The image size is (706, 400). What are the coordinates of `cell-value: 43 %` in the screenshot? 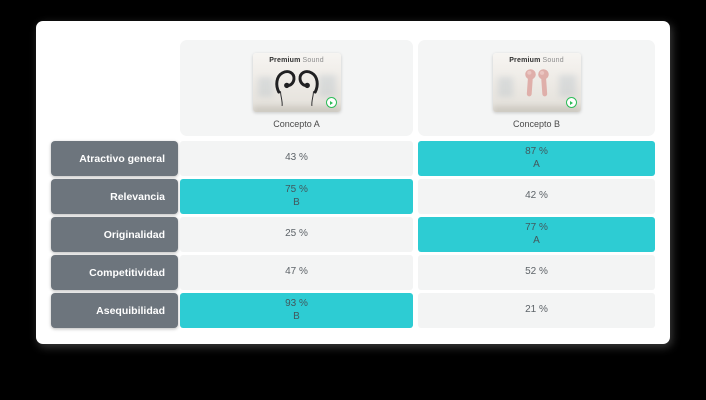 It's located at (296, 158).